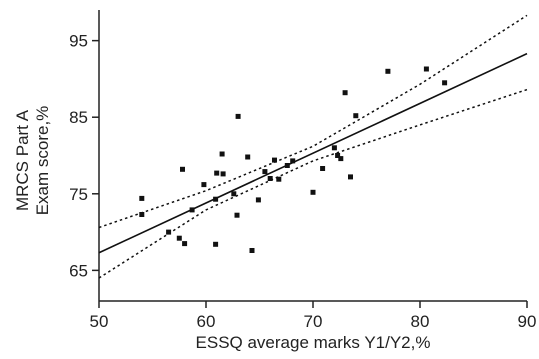 Image resolution: width=539 pixels, height=359 pixels. What do you see at coordinates (42, 161) in the screenshot?
I see `y-axis-label-line-2: Exam score,%` at bounding box center [42, 161].